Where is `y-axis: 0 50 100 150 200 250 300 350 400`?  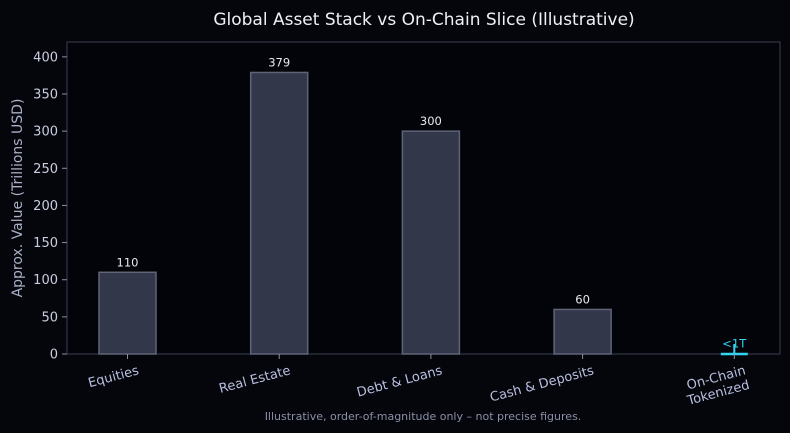
y-axis: 0 50 100 150 200 250 300 350 400 is located at coordinates (50, 206).